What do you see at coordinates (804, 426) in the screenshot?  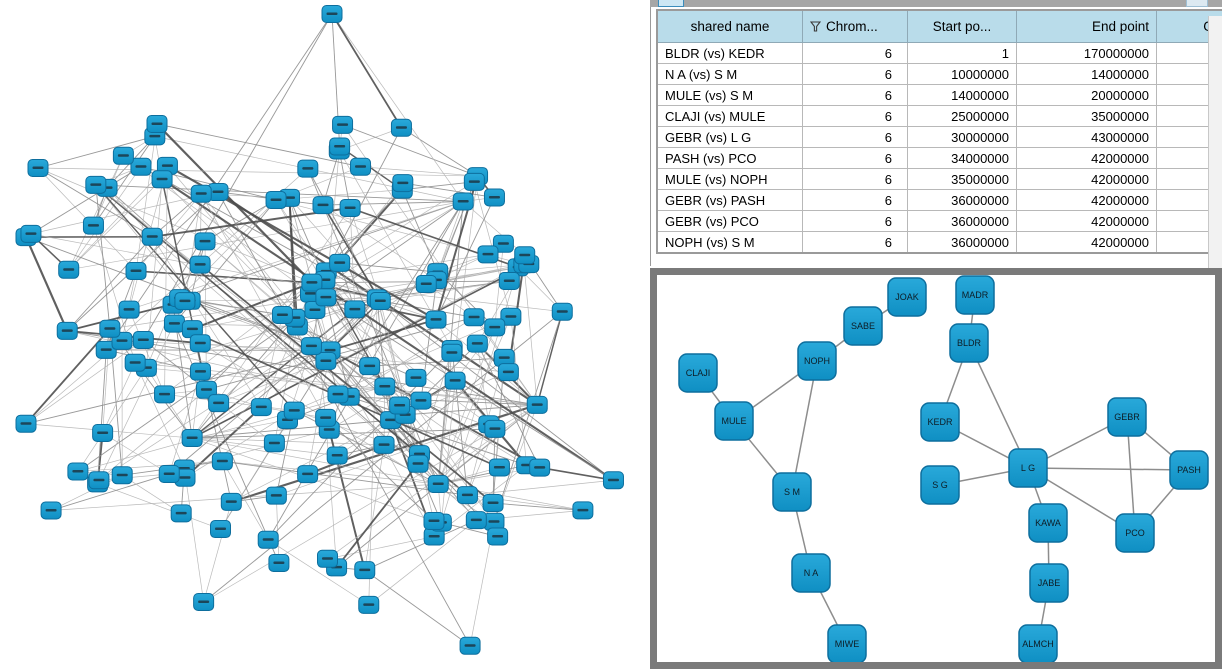 I see `network-edge-NOPH-SM` at bounding box center [804, 426].